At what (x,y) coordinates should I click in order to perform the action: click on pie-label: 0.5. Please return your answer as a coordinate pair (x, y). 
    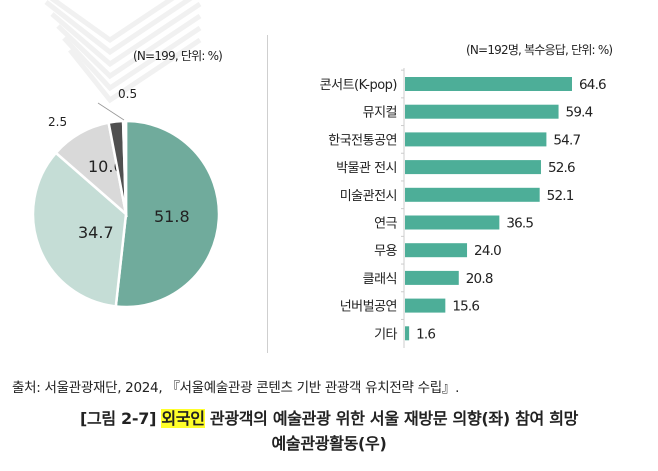
    Looking at the image, I should click on (127, 94).